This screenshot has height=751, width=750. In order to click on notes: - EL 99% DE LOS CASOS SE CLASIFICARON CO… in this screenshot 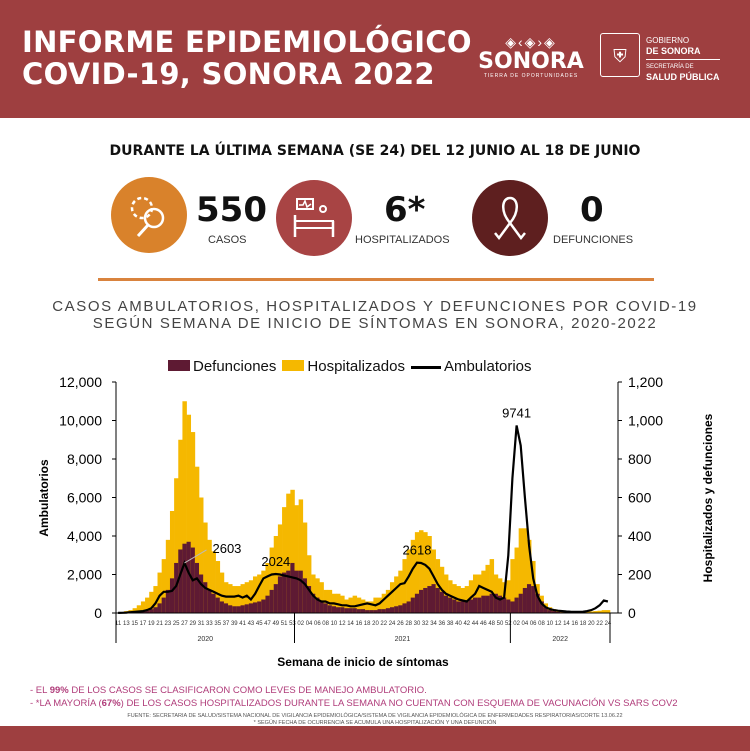, I will do `click(354, 697)`.